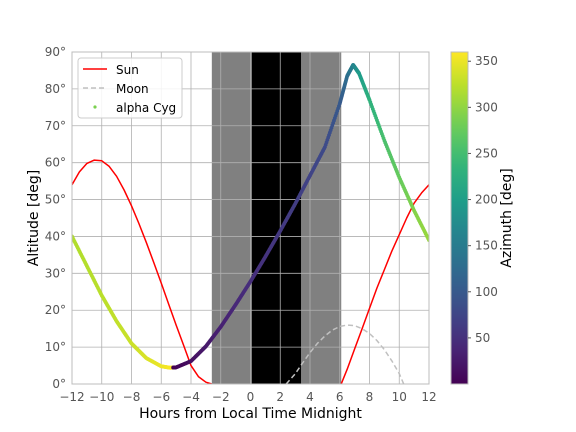 This screenshot has width=576, height=432. I want to click on x-tick-label: 0, so click(251, 397).